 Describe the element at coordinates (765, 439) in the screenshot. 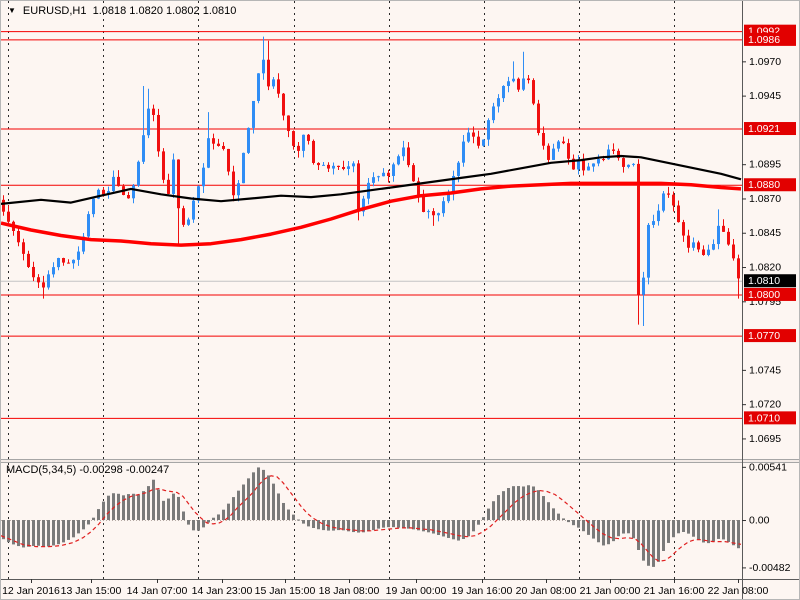

I see `svg-text: 1.0695` at that location.